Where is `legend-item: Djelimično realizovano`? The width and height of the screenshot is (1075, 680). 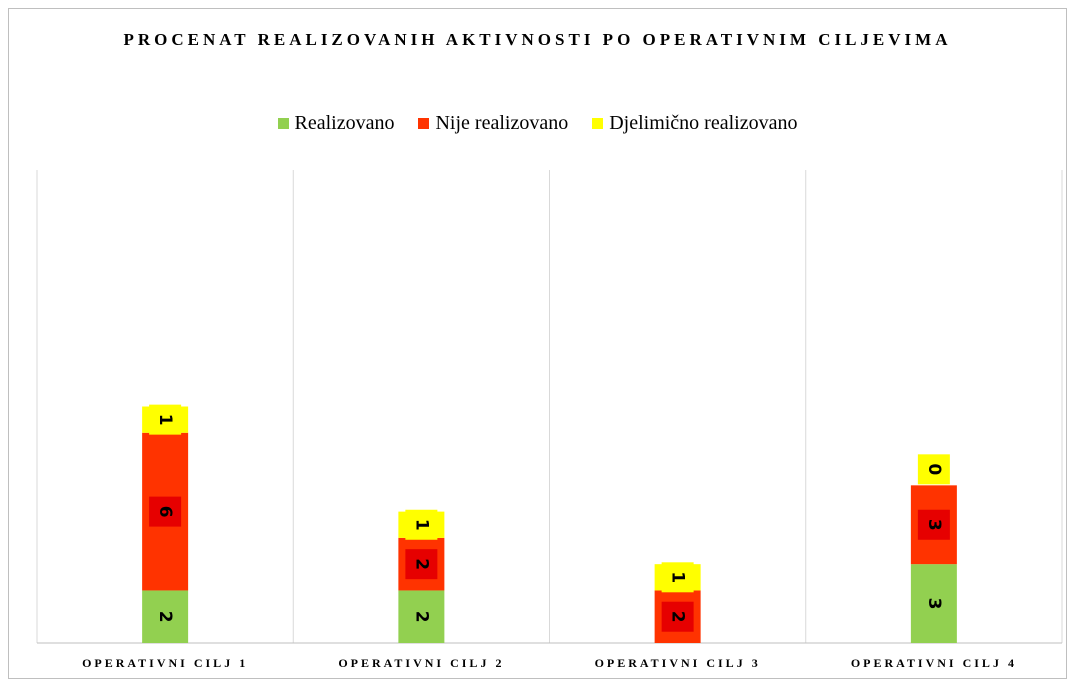 legend-item: Djelimično realizovano is located at coordinates (694, 123).